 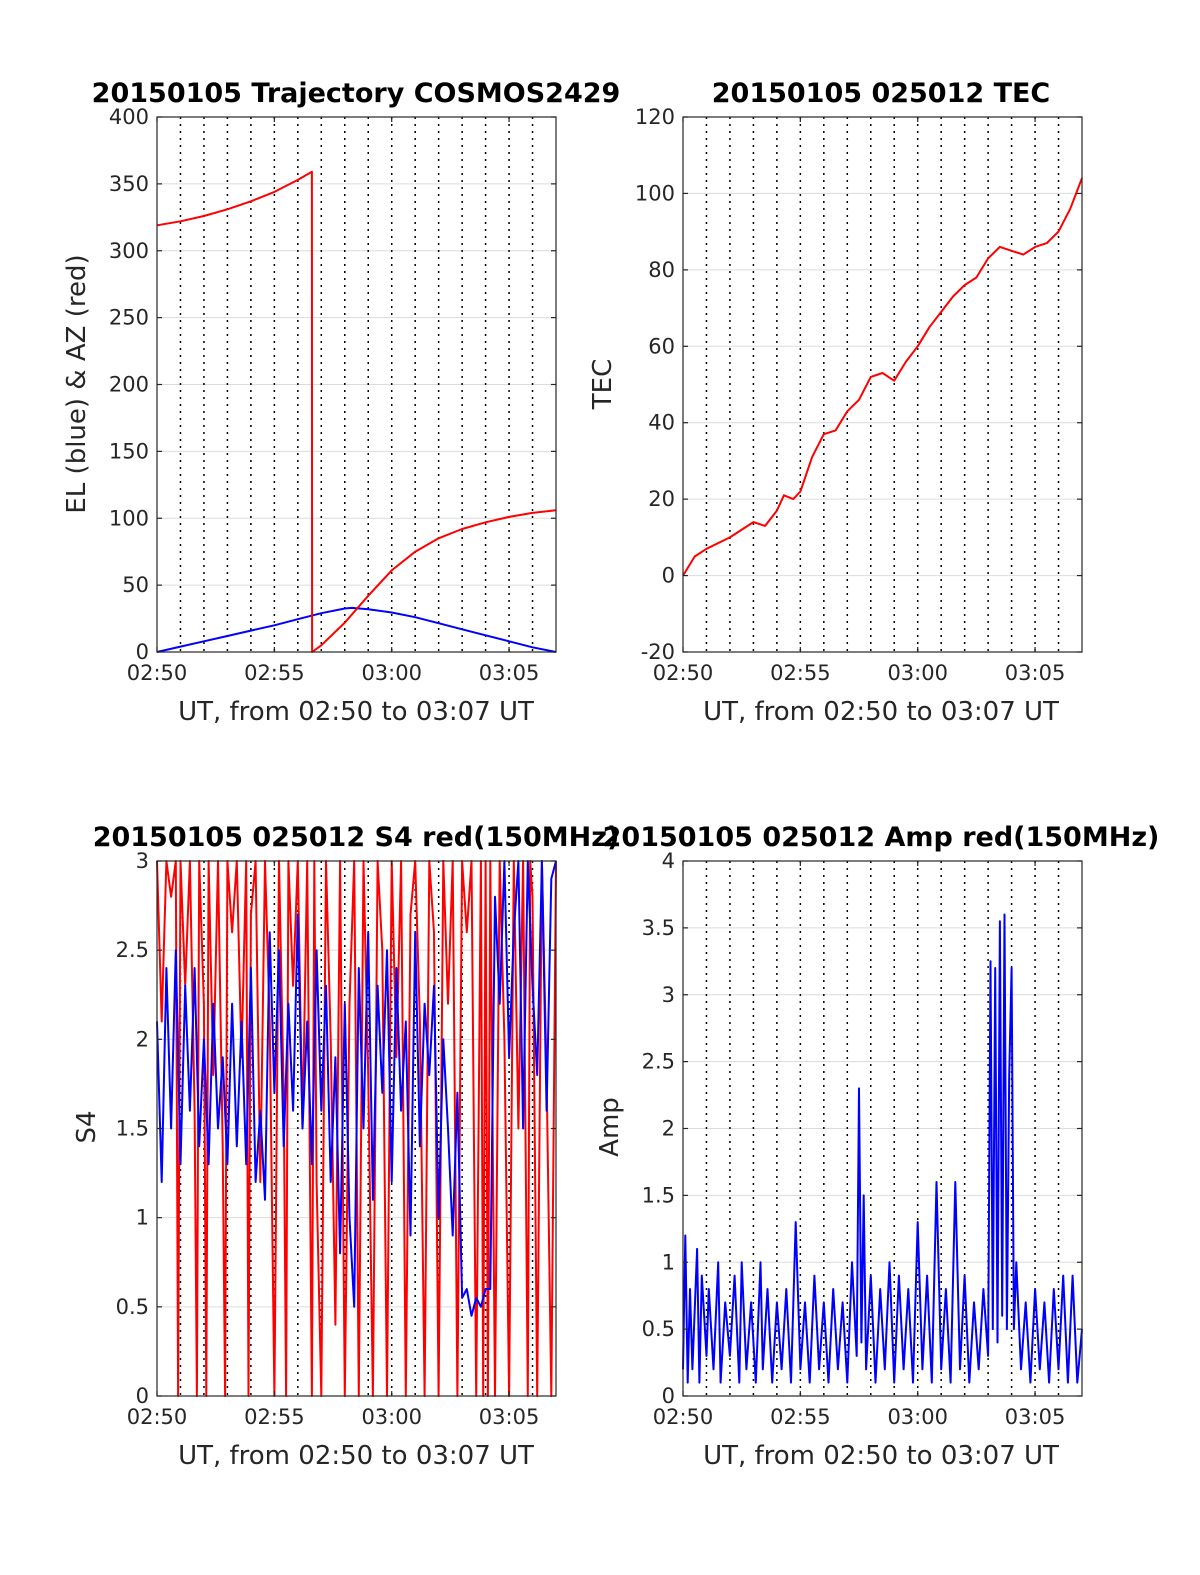 I want to click on series-line-s4_red, so click(x=356, y=1128).